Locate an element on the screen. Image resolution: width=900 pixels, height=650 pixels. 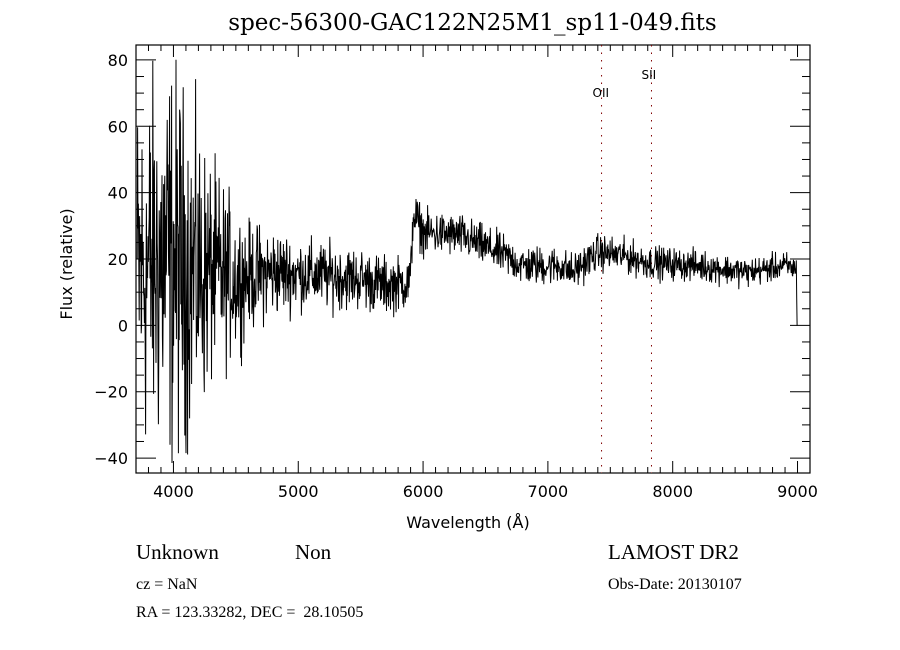
y-tick-label: −20 is located at coordinates (111, 392).